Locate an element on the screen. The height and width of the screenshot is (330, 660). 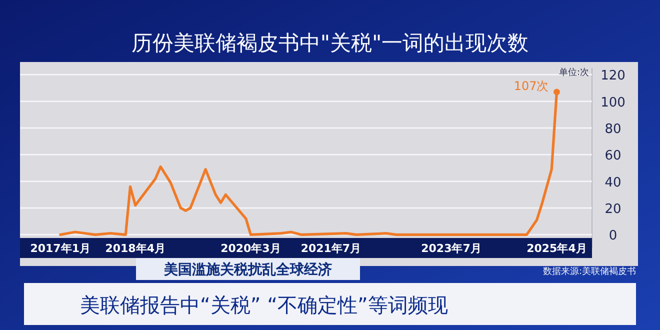
annotation: 107次 is located at coordinates (531, 86).